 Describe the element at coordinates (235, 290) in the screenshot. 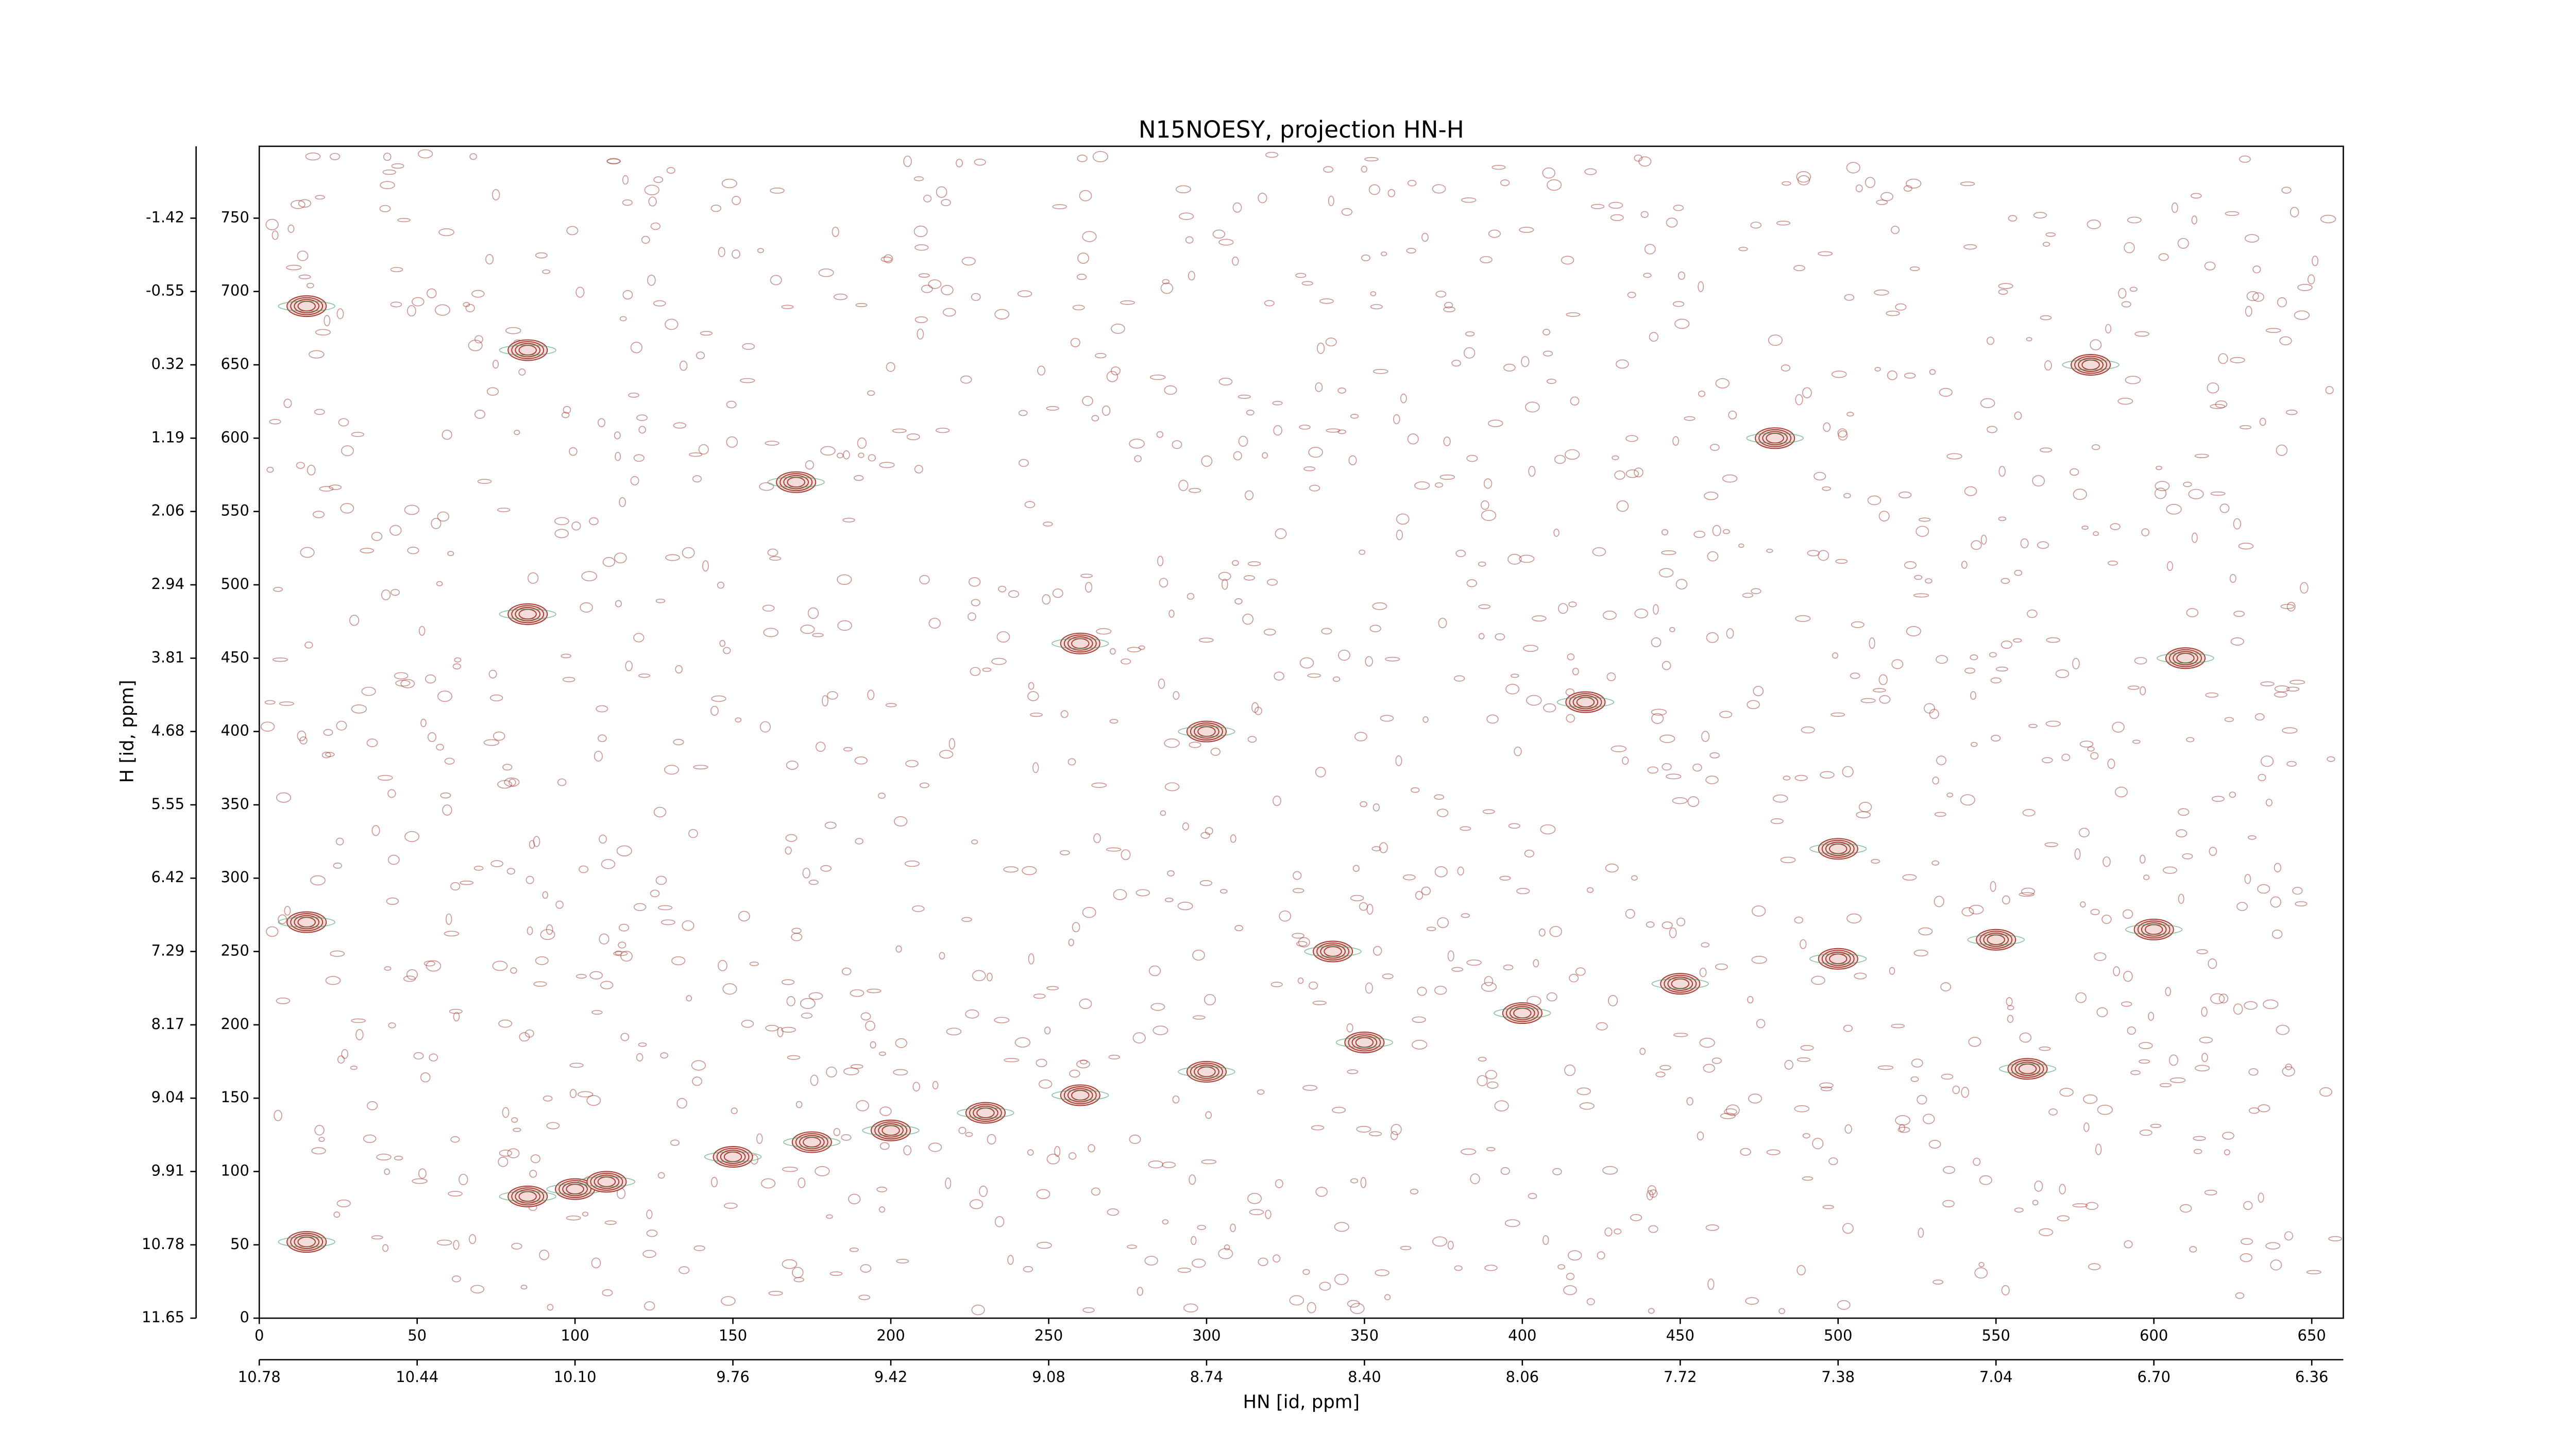

I see `y-tick-label: 700` at that location.